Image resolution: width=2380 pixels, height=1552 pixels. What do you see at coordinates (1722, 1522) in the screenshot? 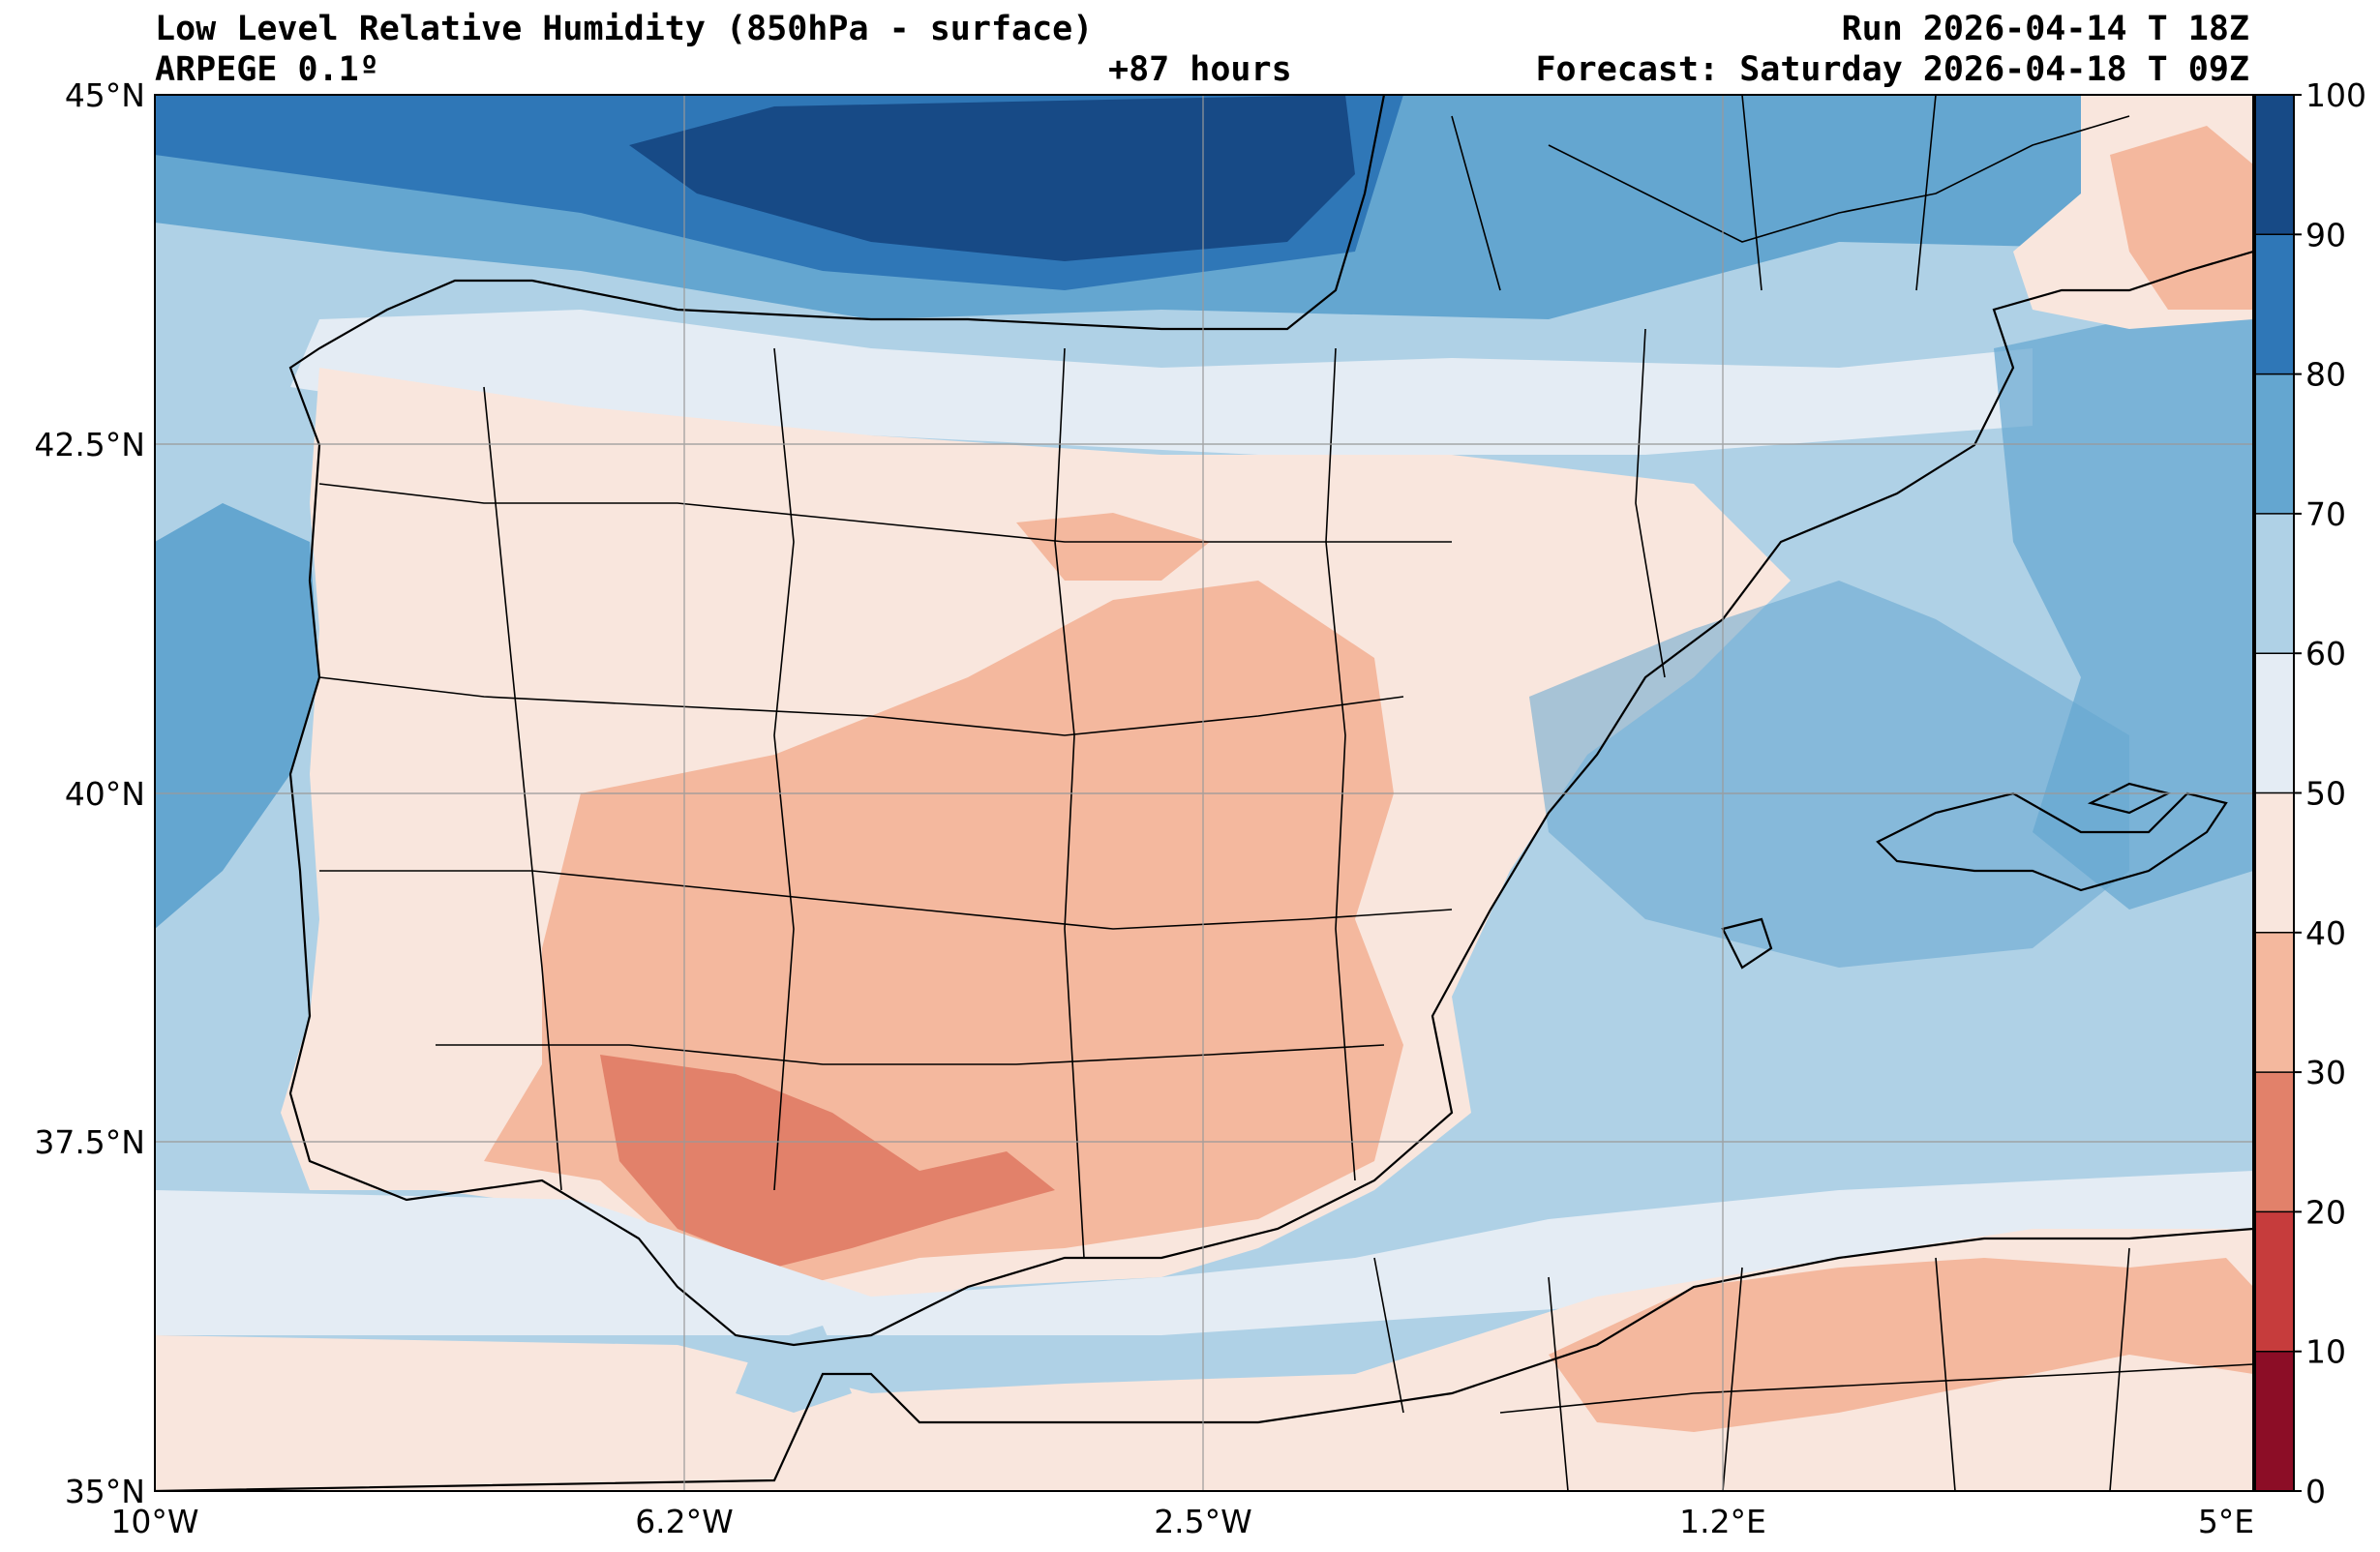
I see `lon-label: 1.2°E` at bounding box center [1722, 1522].